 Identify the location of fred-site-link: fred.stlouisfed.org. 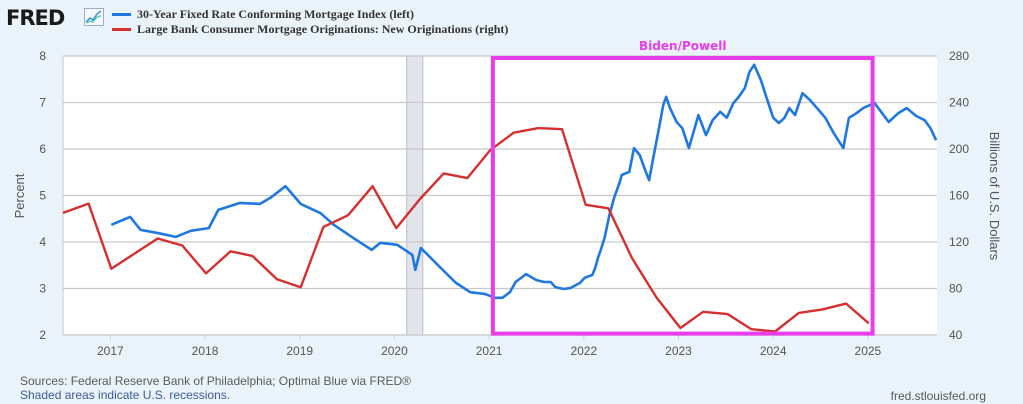
(938, 396).